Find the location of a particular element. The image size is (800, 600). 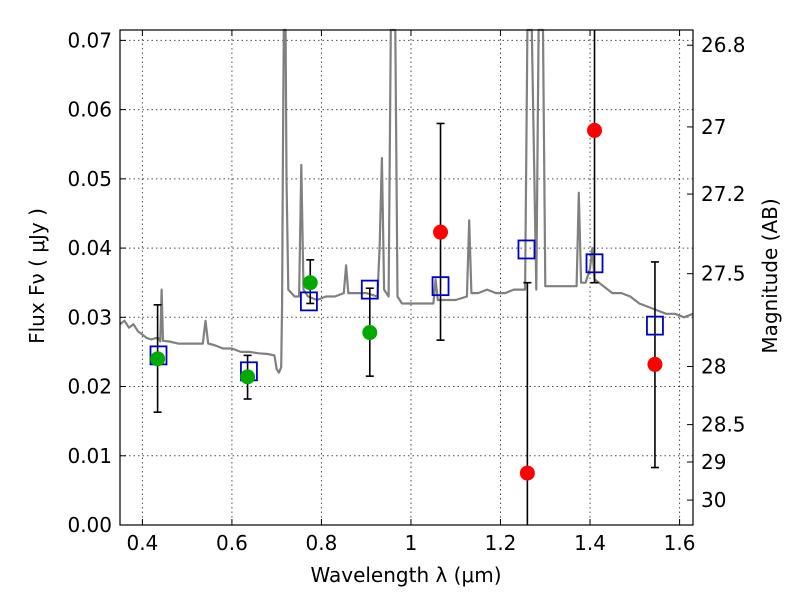

right-tick-label: 27 is located at coordinates (713, 127).